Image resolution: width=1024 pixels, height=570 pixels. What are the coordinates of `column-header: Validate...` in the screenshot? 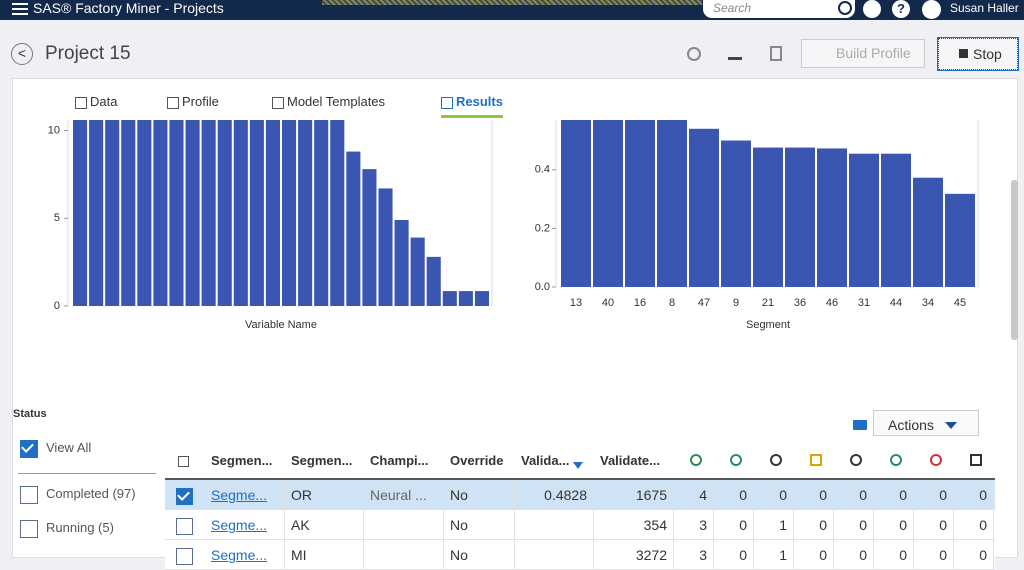 It's located at (630, 460).